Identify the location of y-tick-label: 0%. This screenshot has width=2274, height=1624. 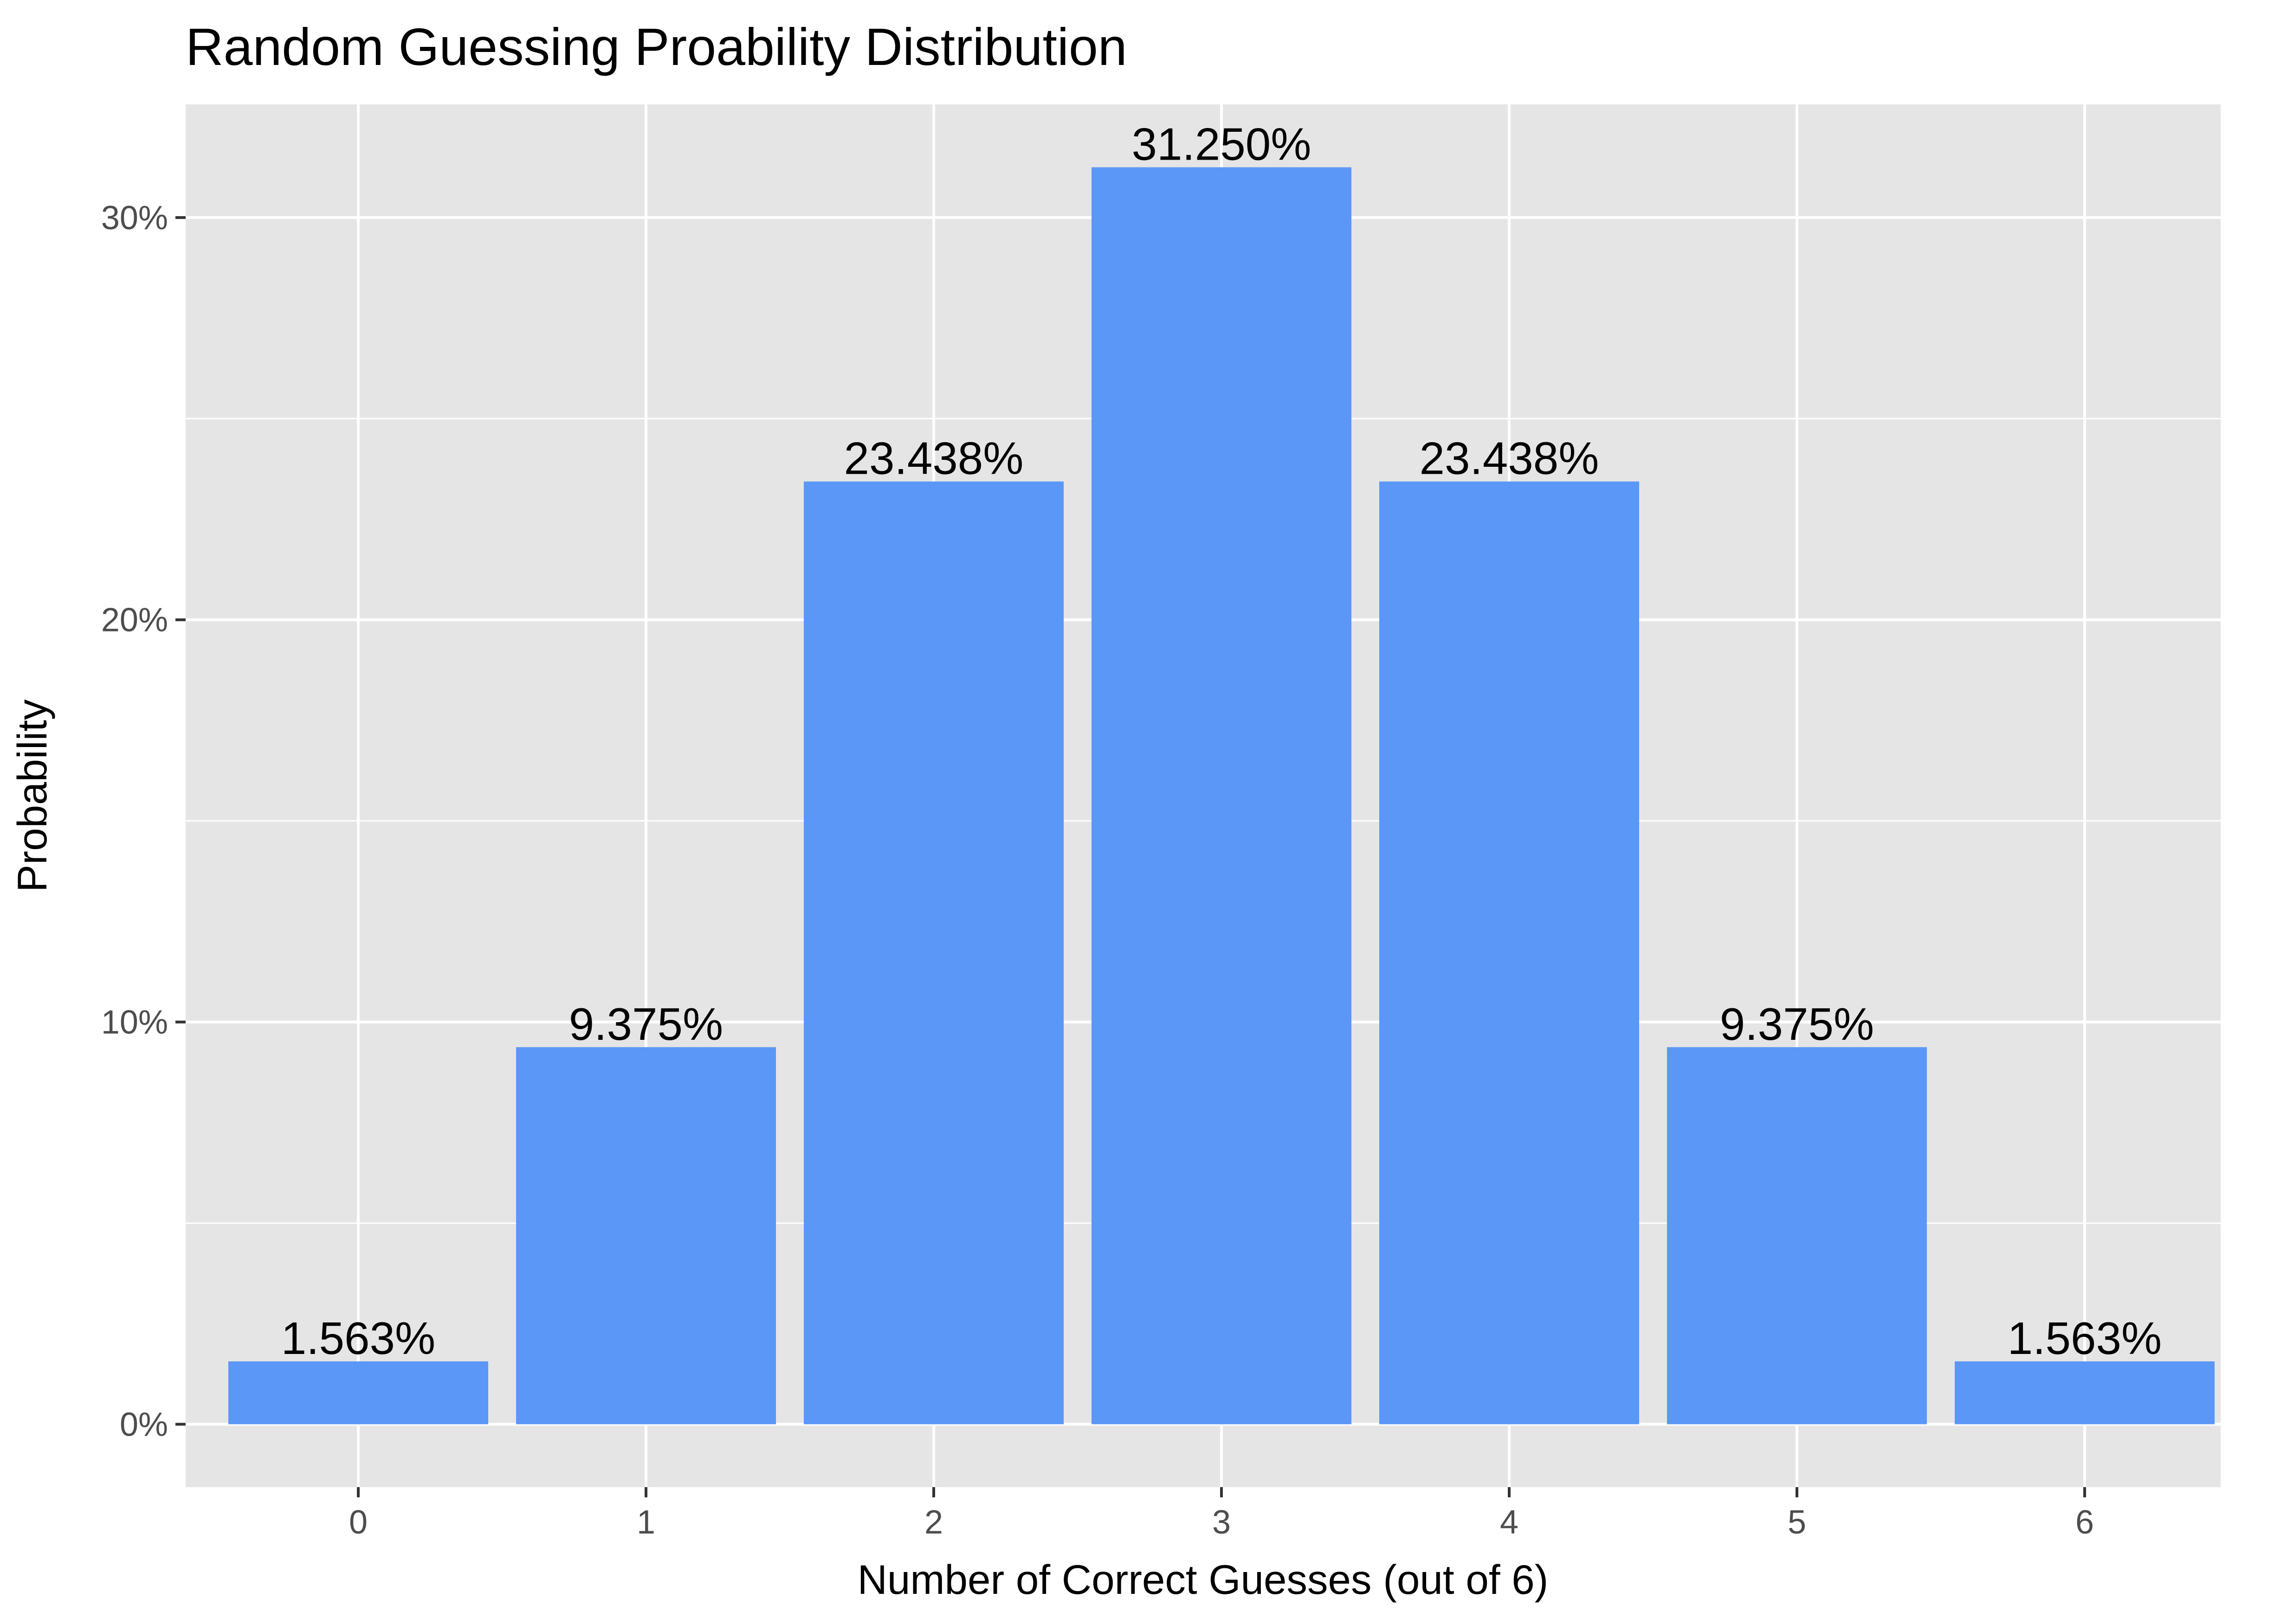
(144, 1425).